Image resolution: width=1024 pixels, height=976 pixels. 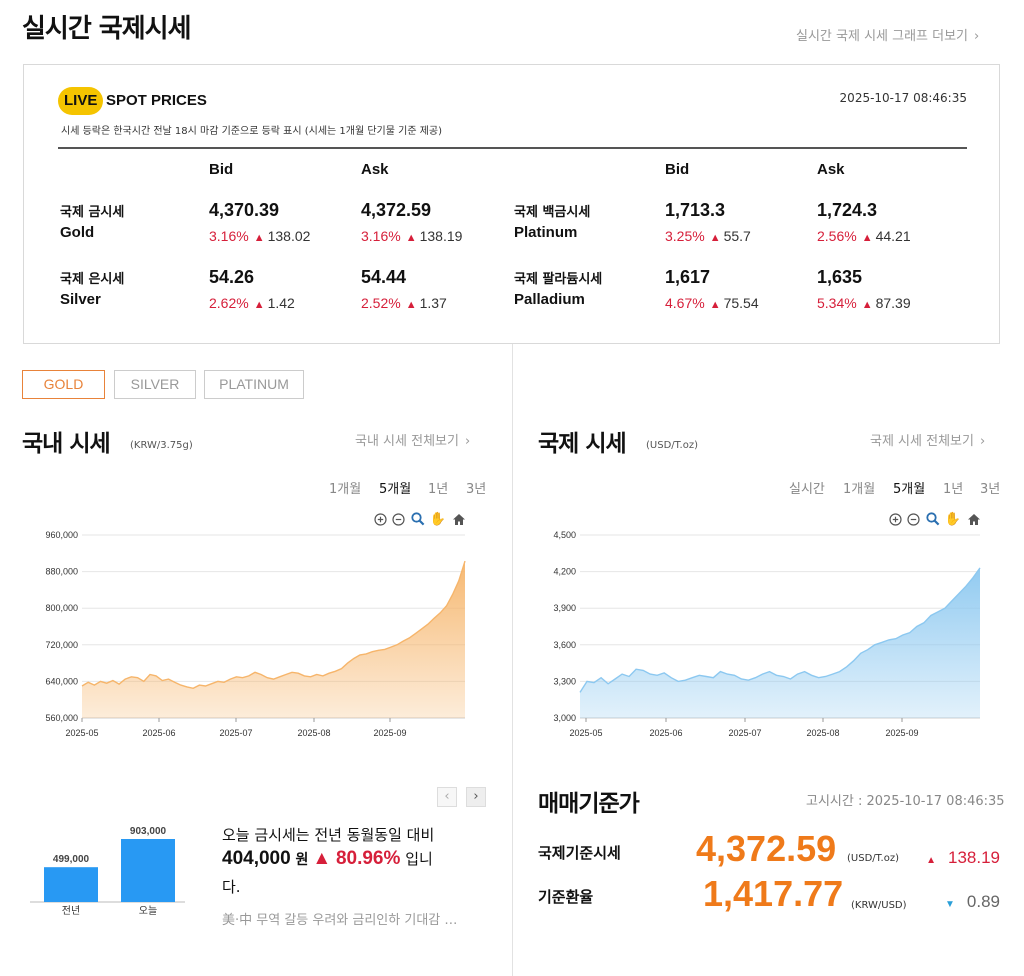 What do you see at coordinates (564, 718) in the screenshot?
I see `y-tick-label: 3,000` at bounding box center [564, 718].